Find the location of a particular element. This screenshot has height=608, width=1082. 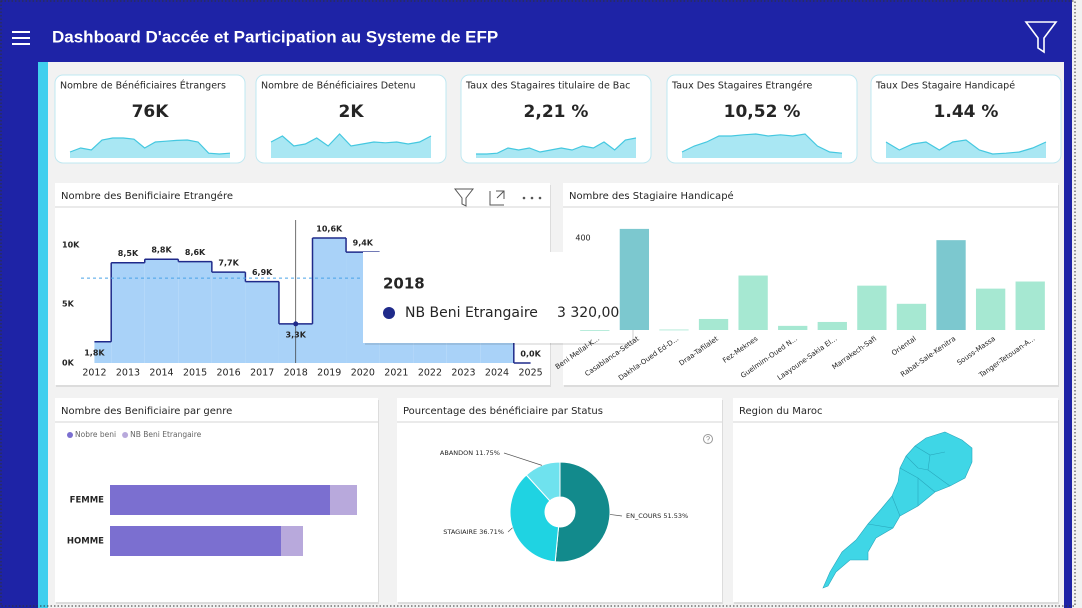

x-tick-label: 2012 is located at coordinates (94, 373).